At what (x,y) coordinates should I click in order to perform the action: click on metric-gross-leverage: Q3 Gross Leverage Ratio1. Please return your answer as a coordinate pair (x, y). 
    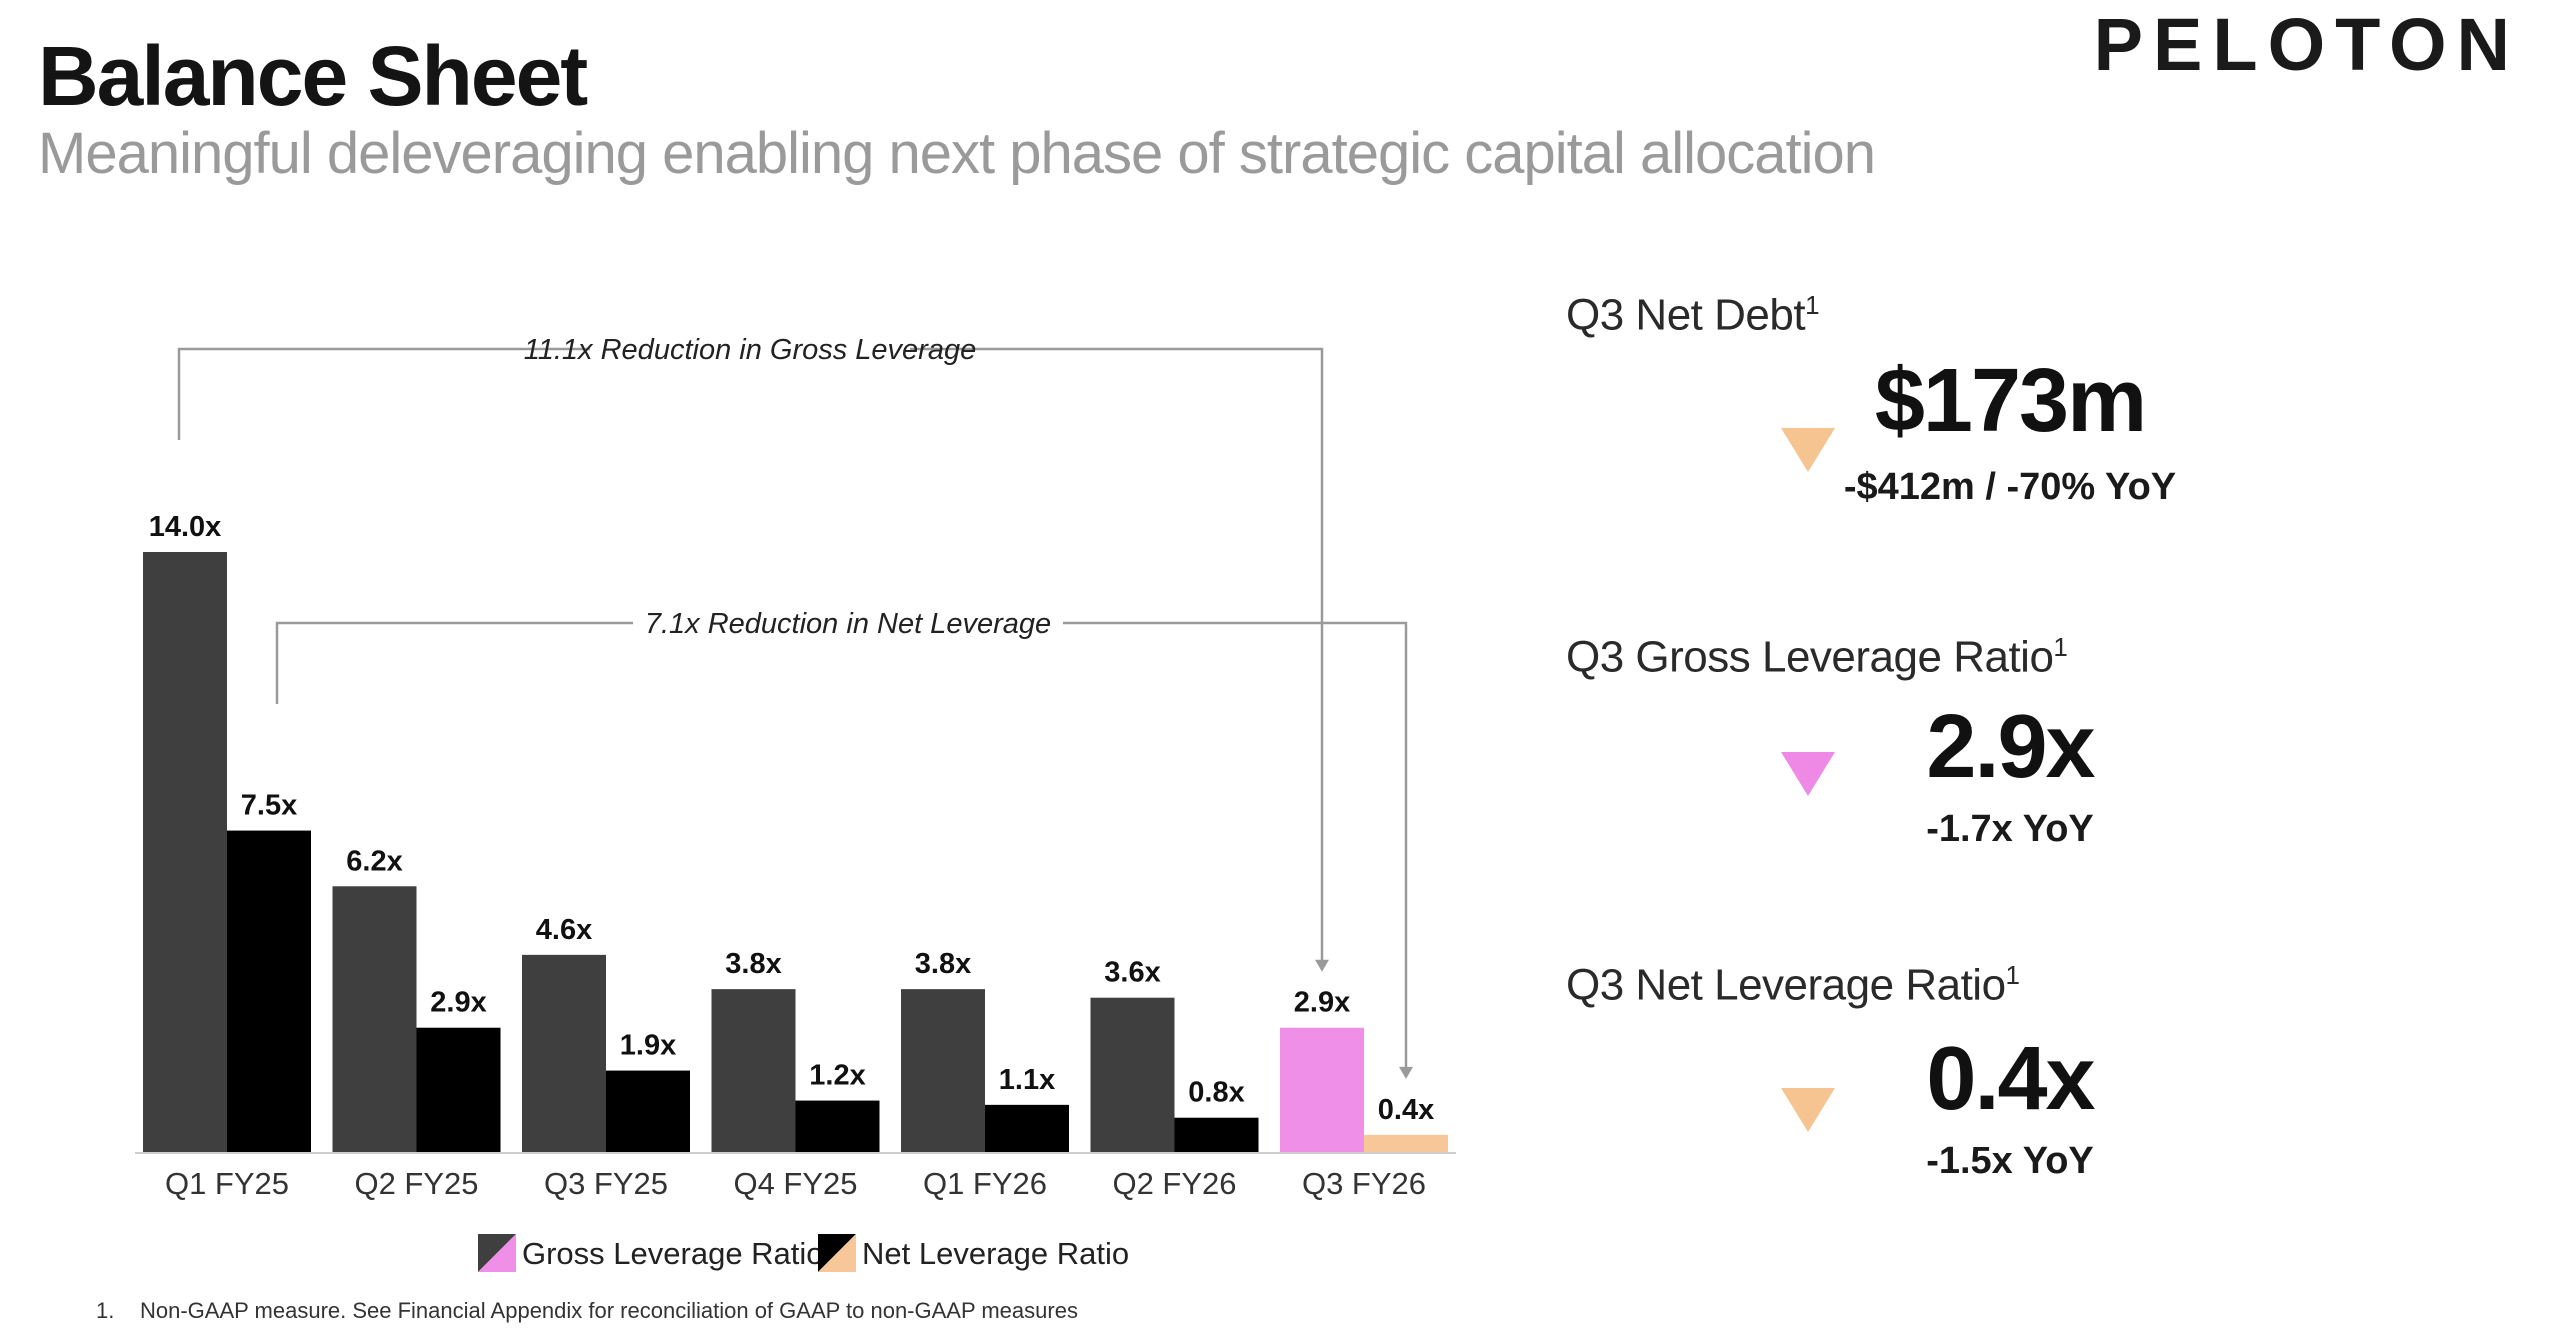
    Looking at the image, I should click on (2016, 657).